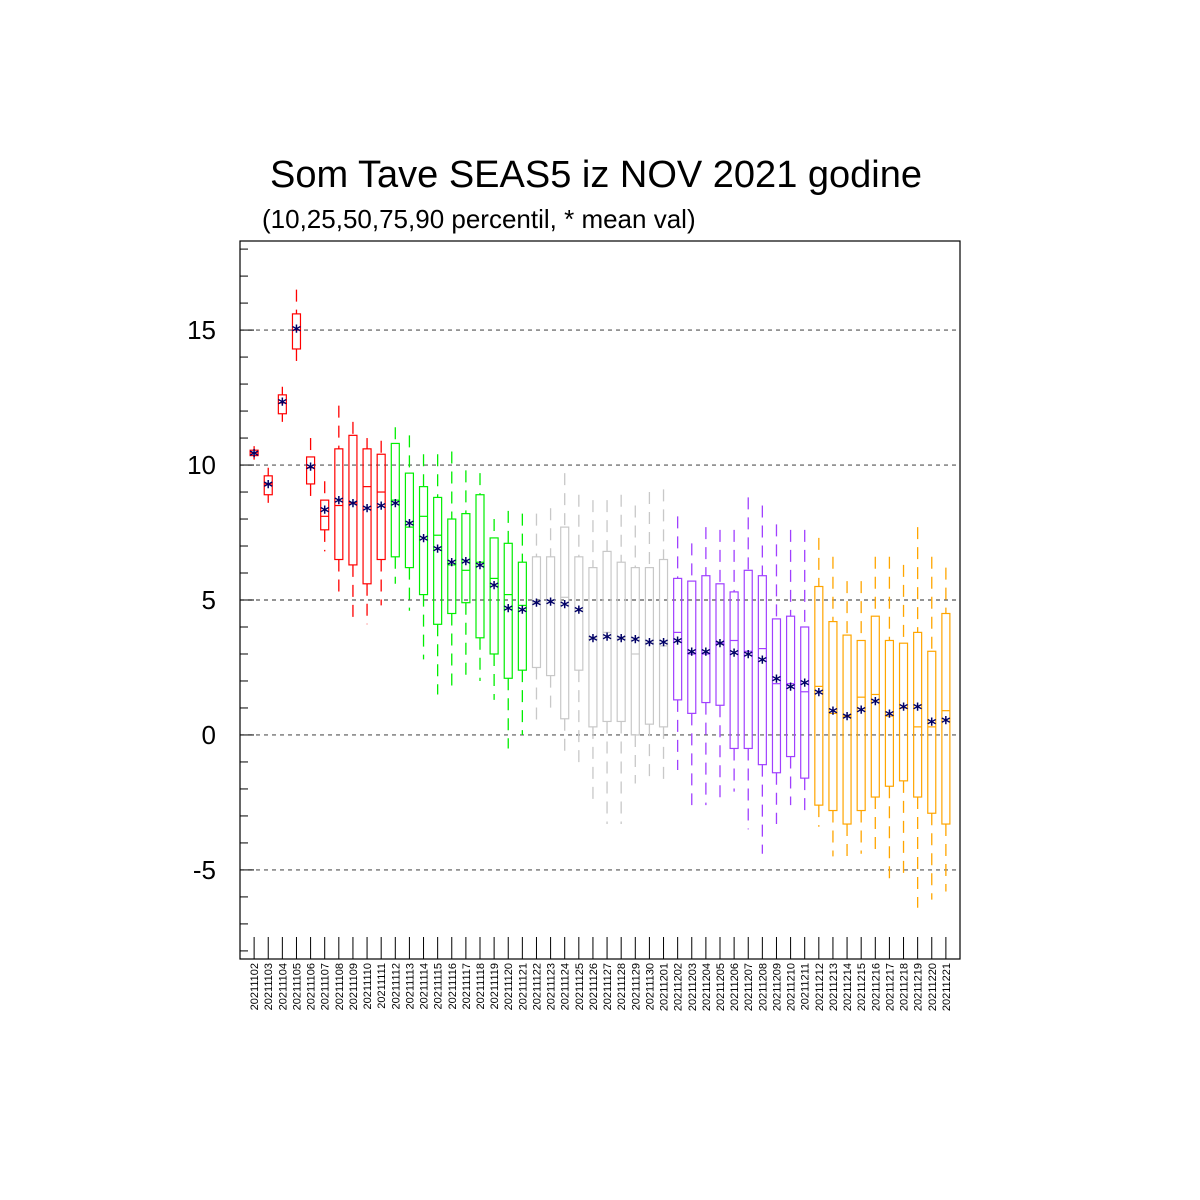  What do you see at coordinates (650, 986) in the screenshot?
I see `x-tick-label: 20211130` at bounding box center [650, 986].